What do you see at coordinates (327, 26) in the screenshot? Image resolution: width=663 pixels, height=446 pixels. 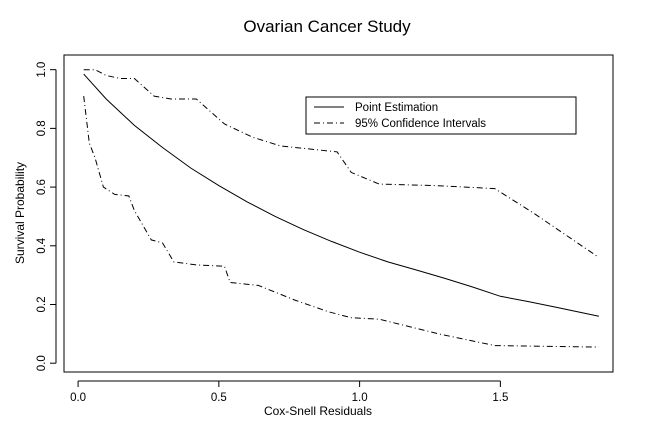 I see `chart-title: Ovarian Cancer Study` at bounding box center [327, 26].